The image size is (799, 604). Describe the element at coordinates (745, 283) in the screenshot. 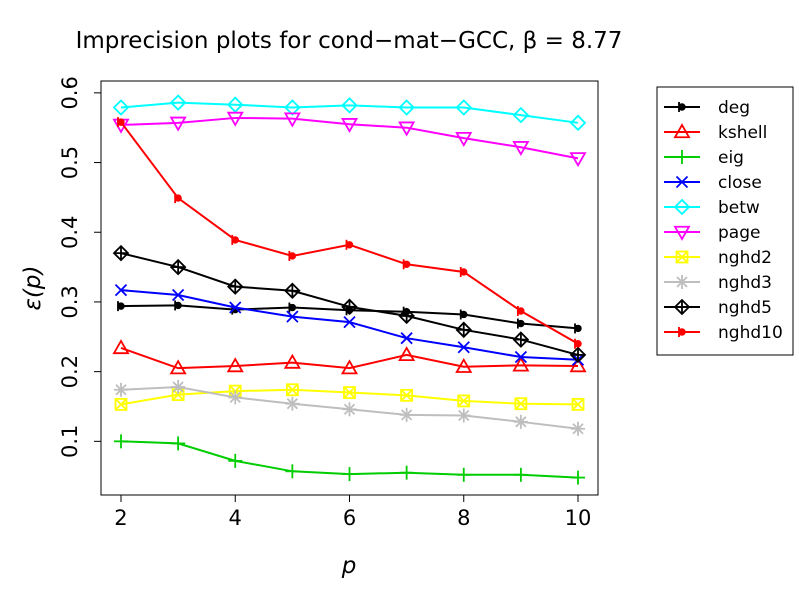

I see `legend-label: nghd3` at that location.